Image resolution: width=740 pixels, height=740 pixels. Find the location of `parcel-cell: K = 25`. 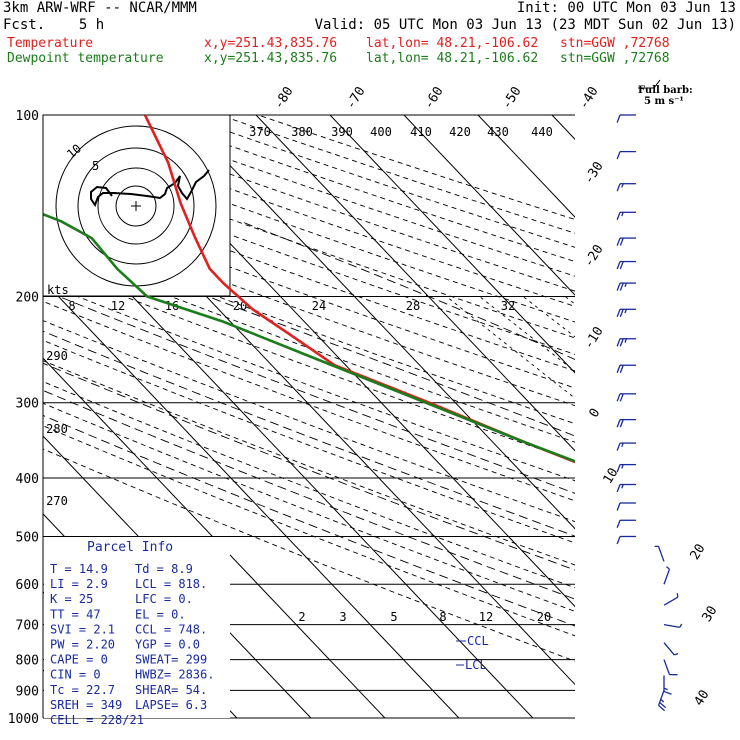

parcel-cell: K = 25 is located at coordinates (71, 599).